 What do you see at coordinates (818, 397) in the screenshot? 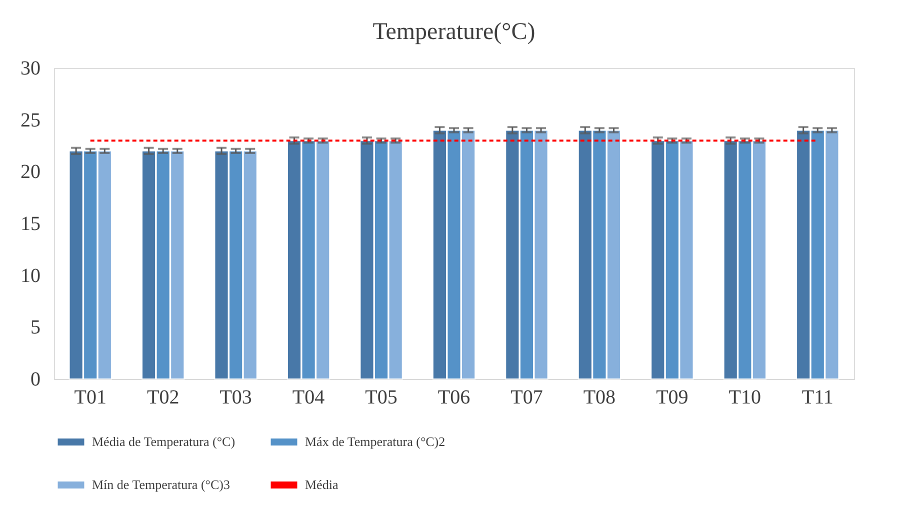
I see `x-tick-label: T11` at bounding box center [818, 397].